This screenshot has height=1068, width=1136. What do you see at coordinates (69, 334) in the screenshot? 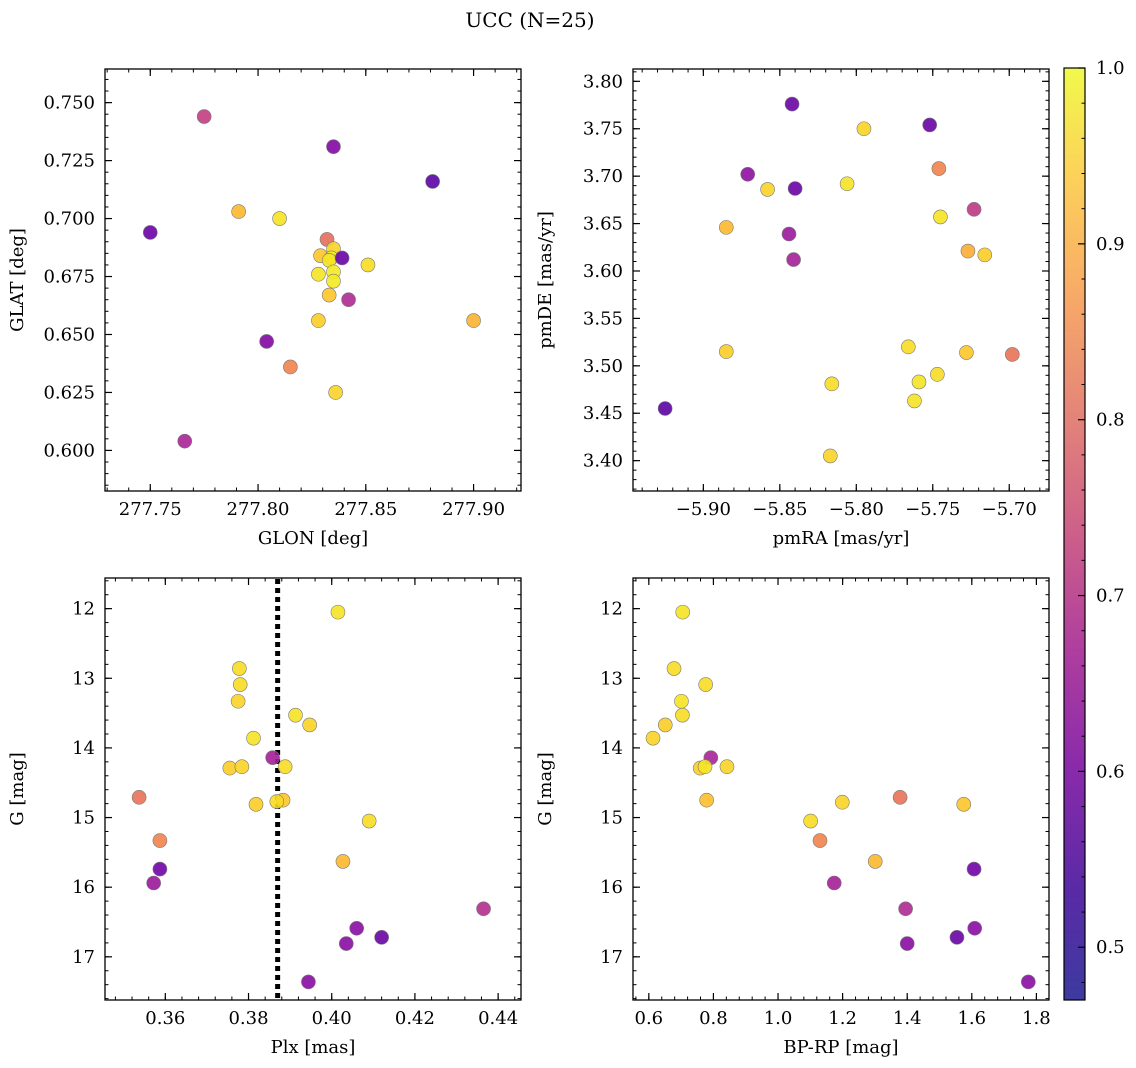
I see `y-tick-label: 0.650` at bounding box center [69, 334].